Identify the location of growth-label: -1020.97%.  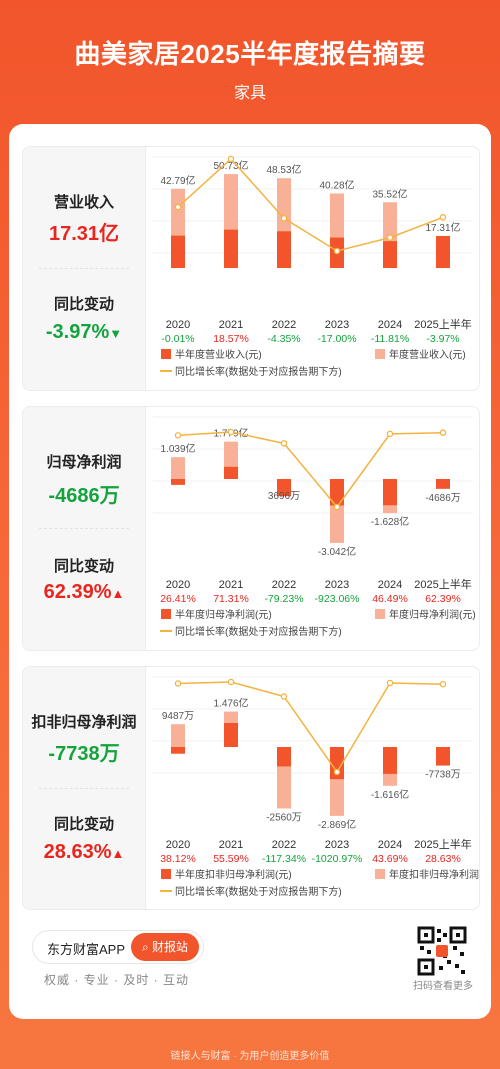
(337, 859).